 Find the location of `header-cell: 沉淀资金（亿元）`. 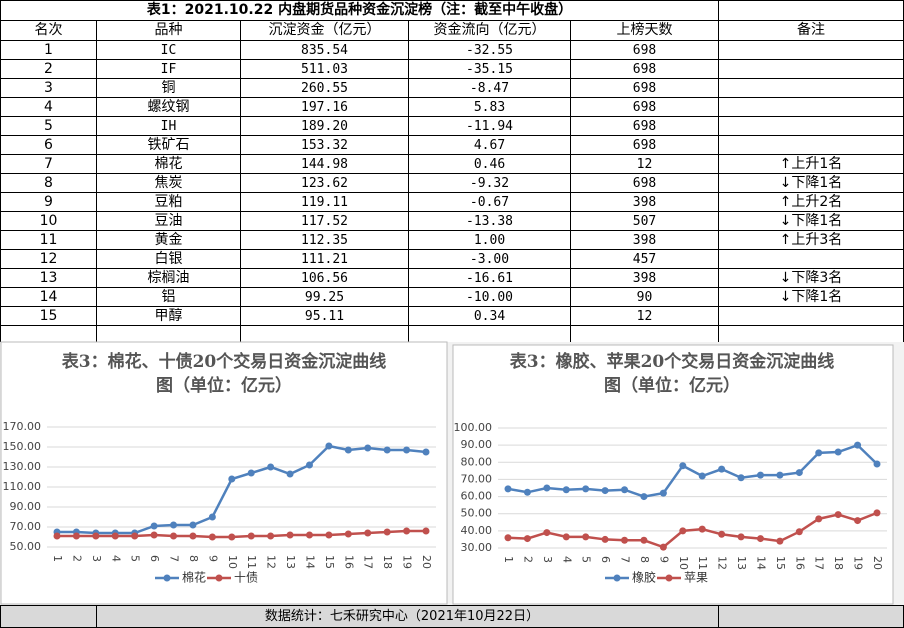

header-cell: 沉淀资金（亿元） is located at coordinates (324, 30).